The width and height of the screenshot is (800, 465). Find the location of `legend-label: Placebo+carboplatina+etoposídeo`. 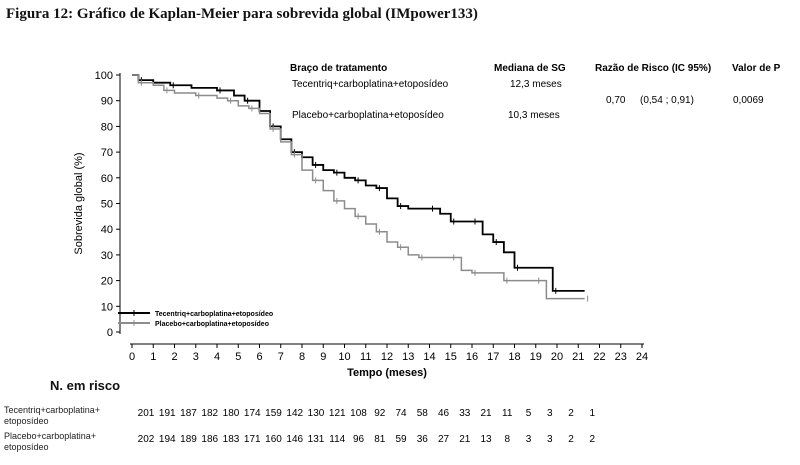

legend-label: Placebo+carboplatina+etoposídeo is located at coordinates (212, 324).